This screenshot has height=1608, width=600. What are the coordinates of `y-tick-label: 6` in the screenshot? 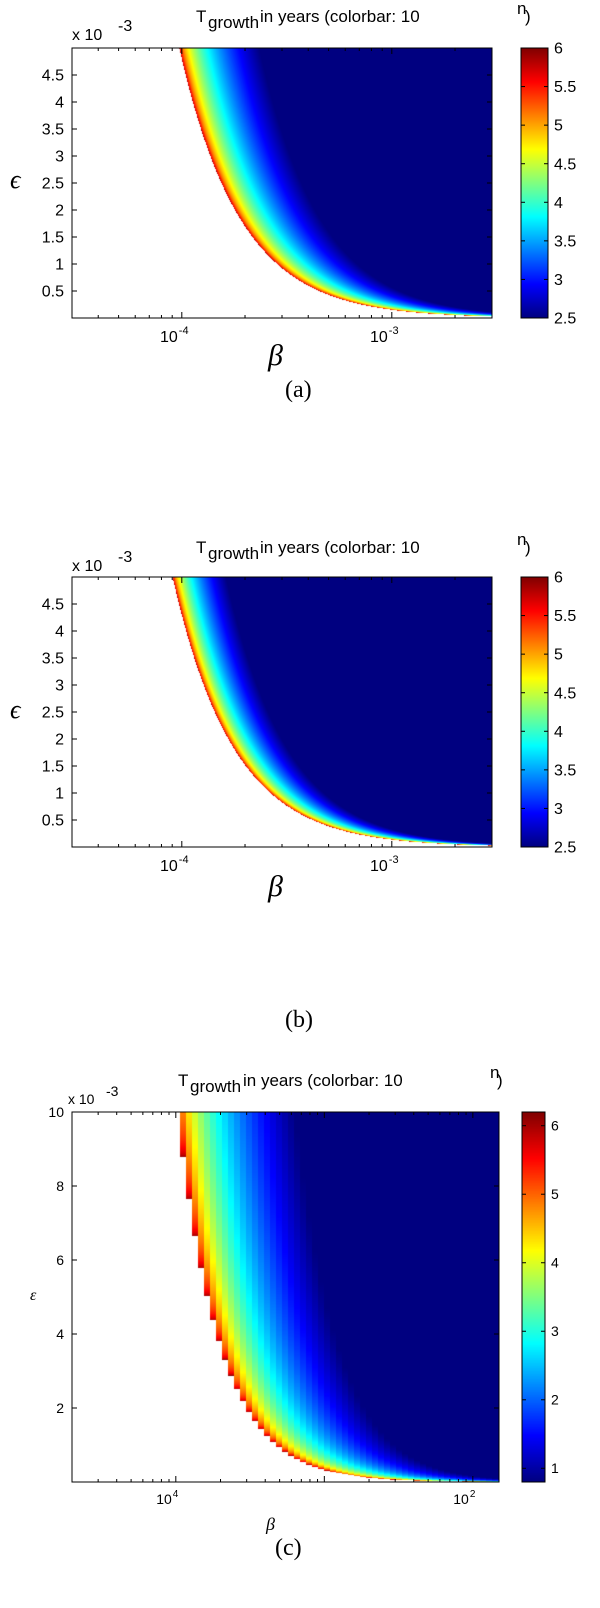 It's located at (60, 1260).